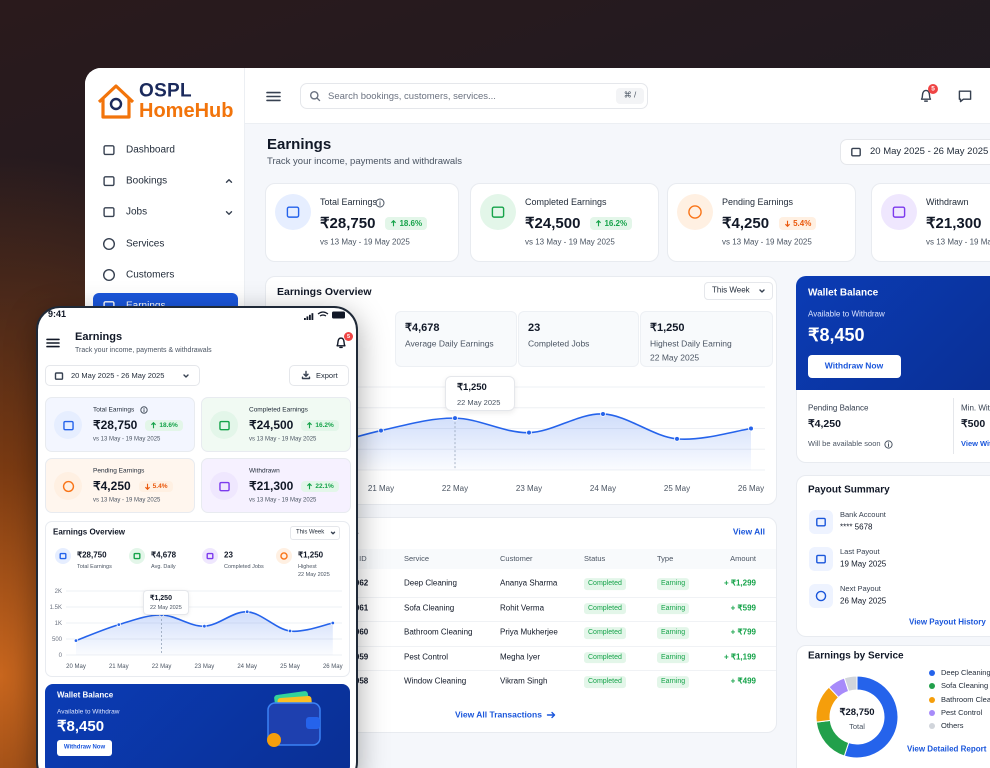  What do you see at coordinates (915, 152) in the screenshot?
I see `date-range` at bounding box center [915, 152].